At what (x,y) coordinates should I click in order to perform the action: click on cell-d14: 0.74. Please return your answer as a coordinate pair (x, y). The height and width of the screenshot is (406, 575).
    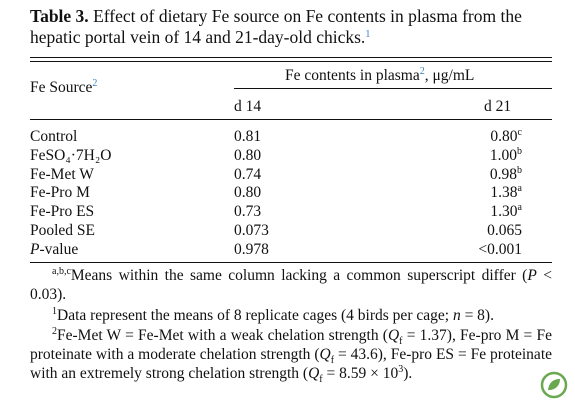
    Looking at the image, I should click on (248, 174).